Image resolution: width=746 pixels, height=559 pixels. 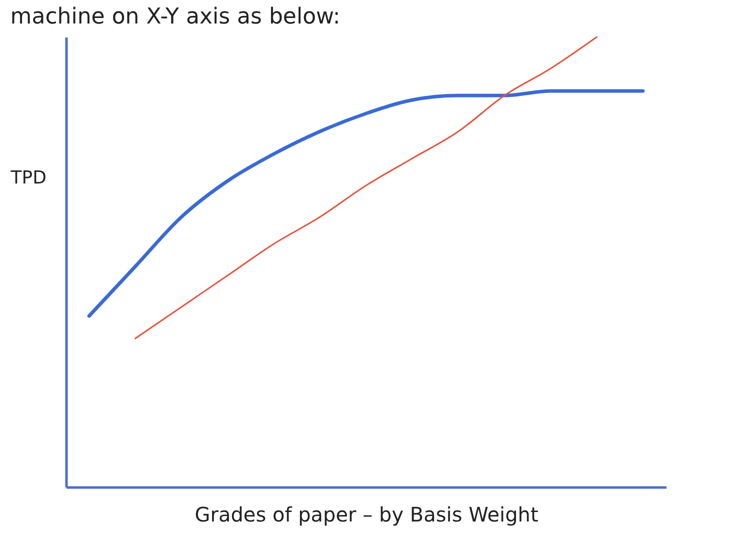 I want to click on x-axis-title: Grades of paper – by Basis Weight, so click(x=366, y=514).